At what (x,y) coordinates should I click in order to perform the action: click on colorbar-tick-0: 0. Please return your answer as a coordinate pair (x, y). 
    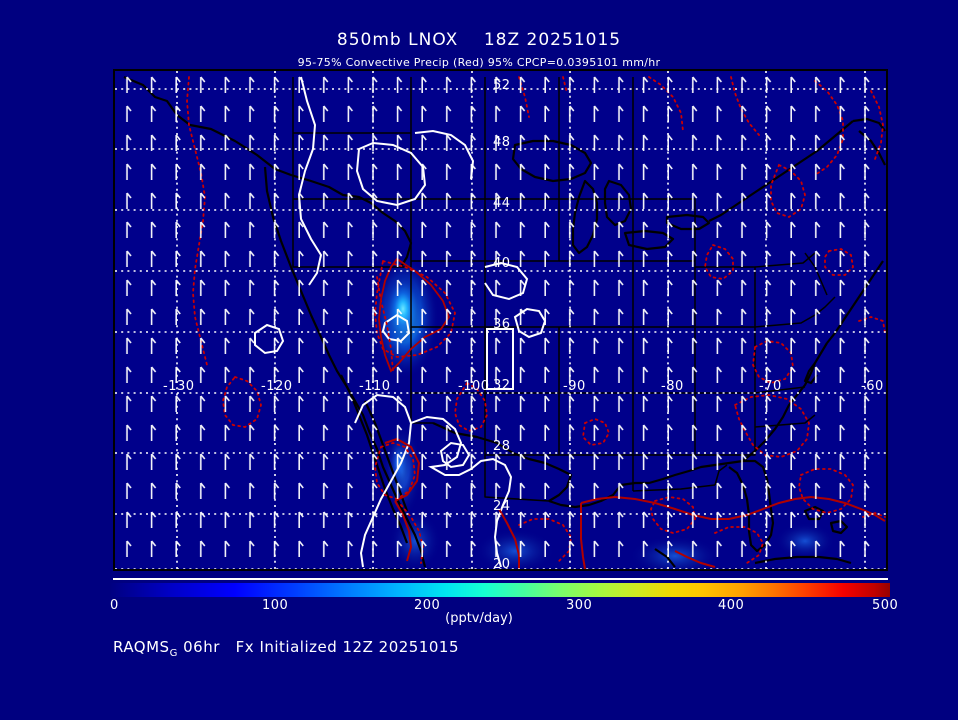
    Looking at the image, I should click on (114, 605).